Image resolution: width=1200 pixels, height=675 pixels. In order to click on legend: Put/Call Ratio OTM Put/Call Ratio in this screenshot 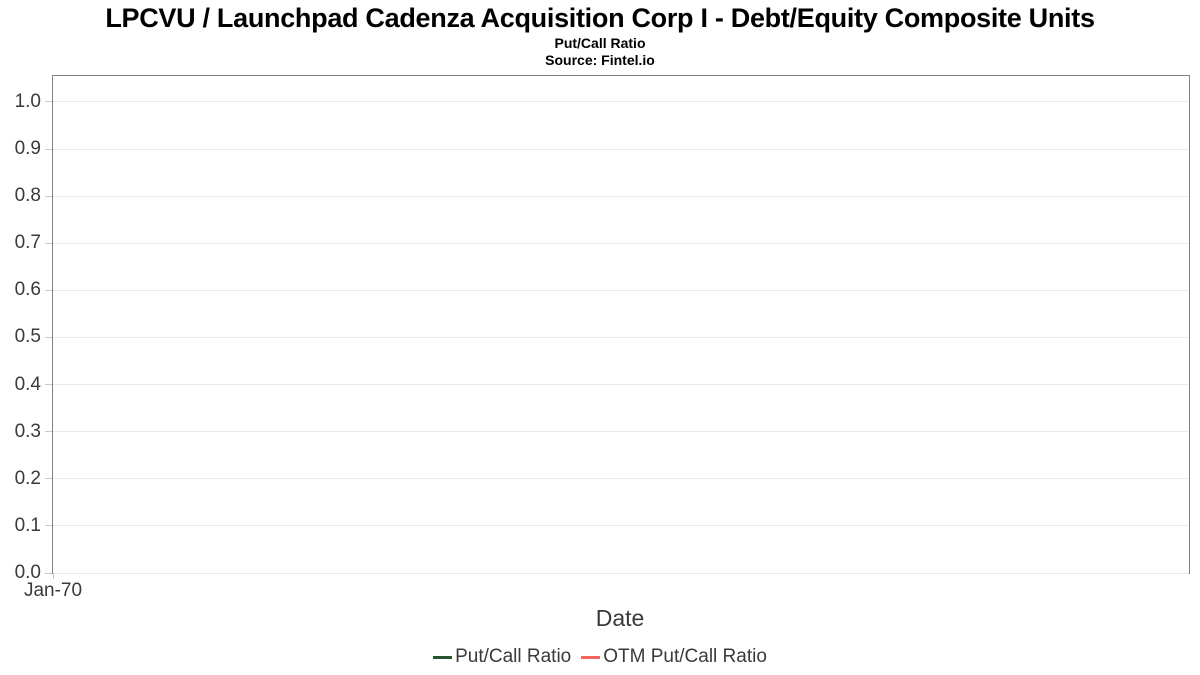, I will do `click(600, 657)`.